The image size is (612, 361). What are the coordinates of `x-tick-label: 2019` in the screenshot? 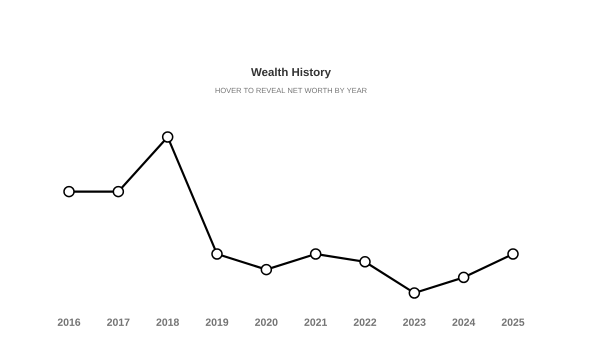 It's located at (217, 322).